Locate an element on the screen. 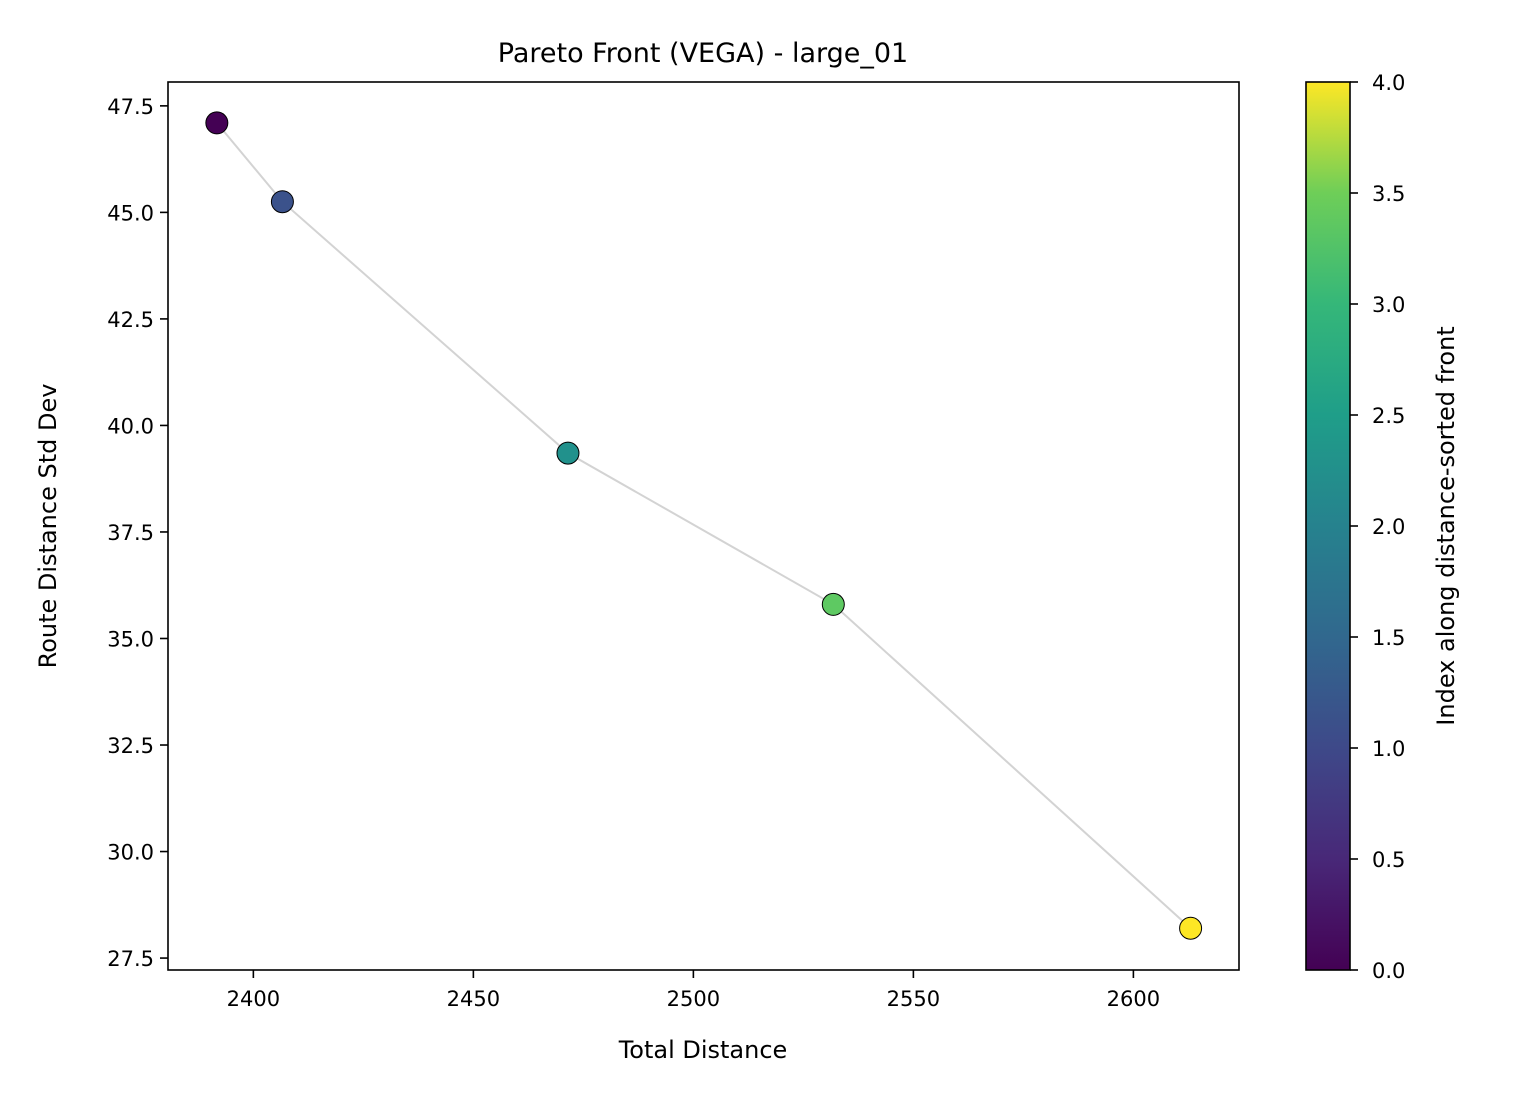 This screenshot has height=1104, width=1540. y-tick-label: 27.5 is located at coordinates (130, 959).